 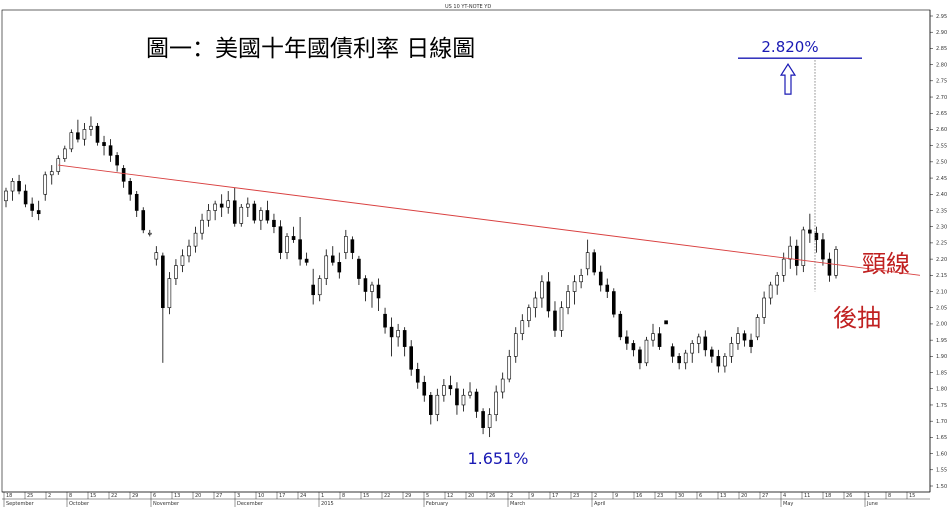 I want to click on x-tick-label: 18, so click(x=828, y=496).